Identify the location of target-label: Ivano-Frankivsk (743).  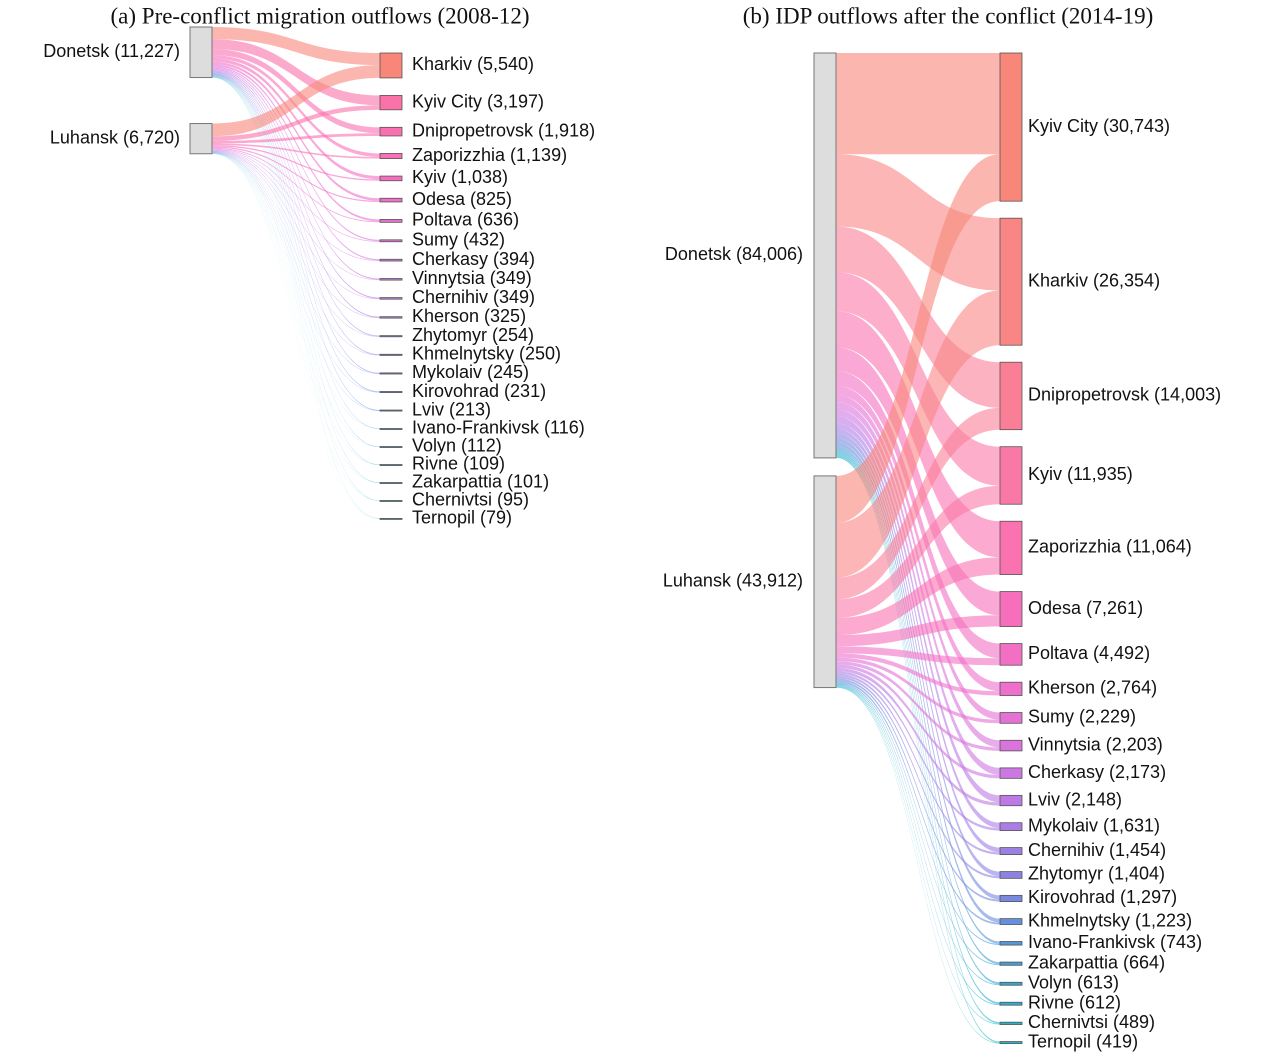
(1115, 942).